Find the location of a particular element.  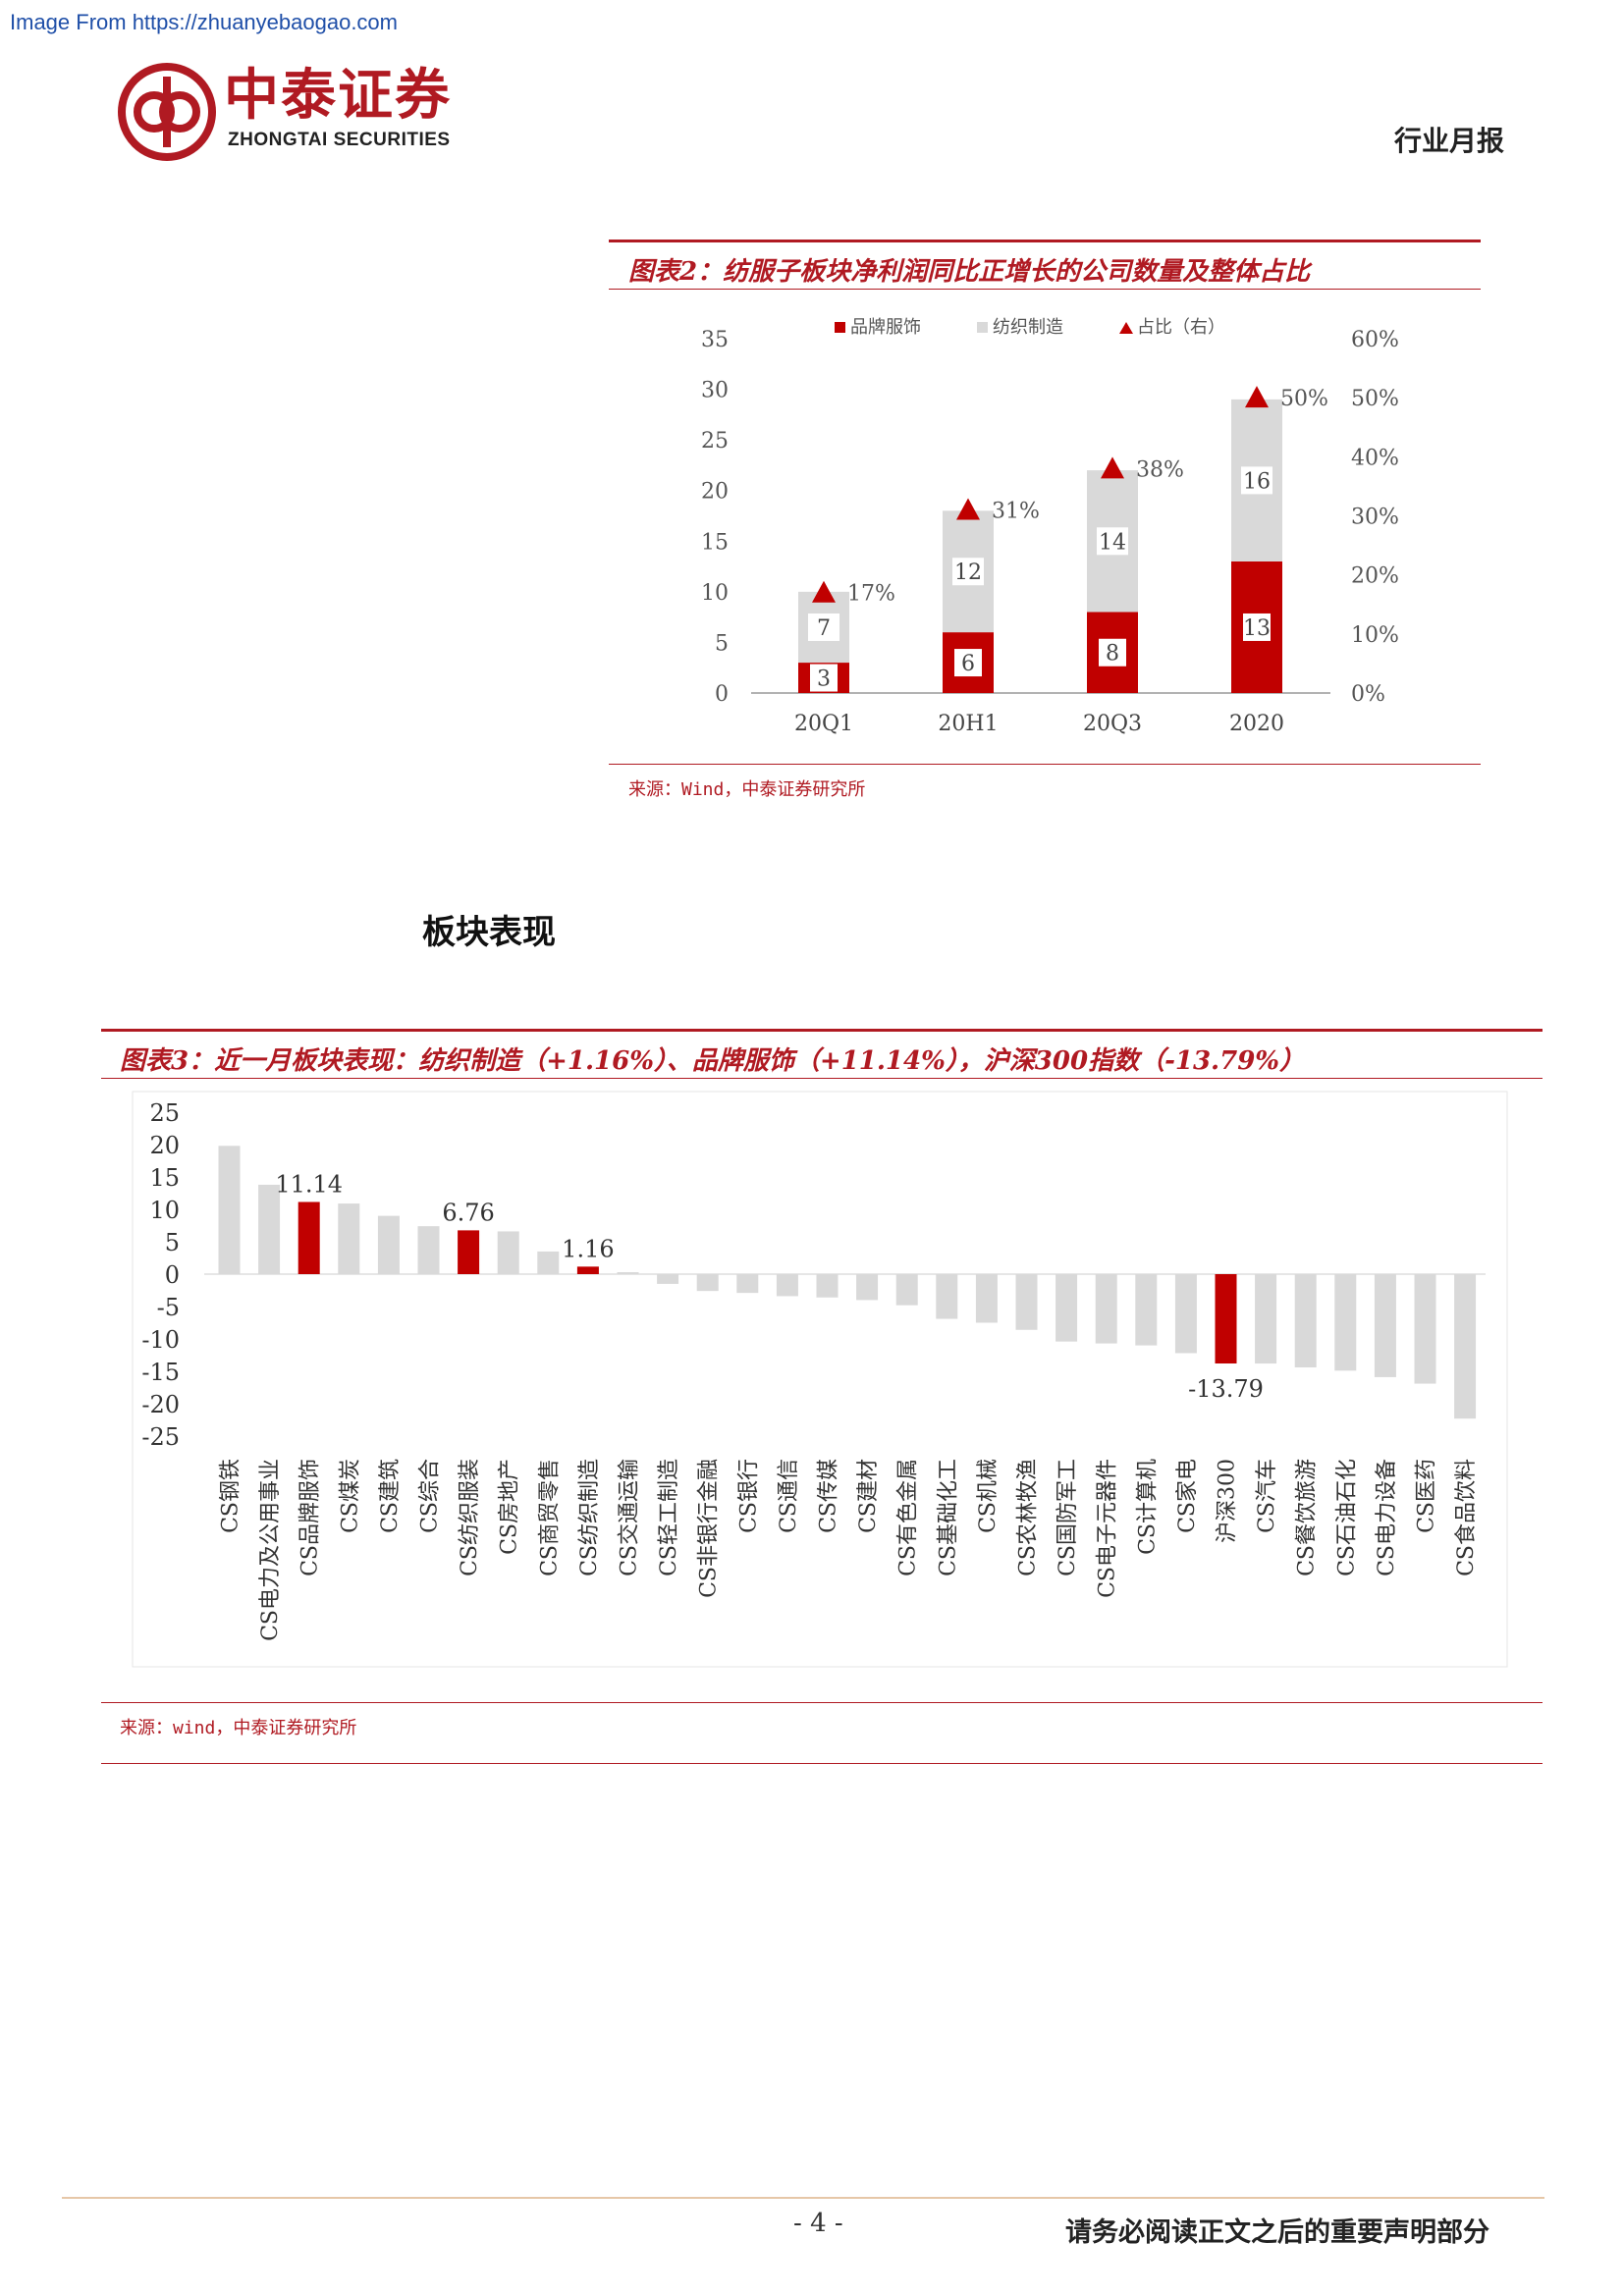

x-tick-label: CS商贸零售 is located at coordinates (549, 1517).